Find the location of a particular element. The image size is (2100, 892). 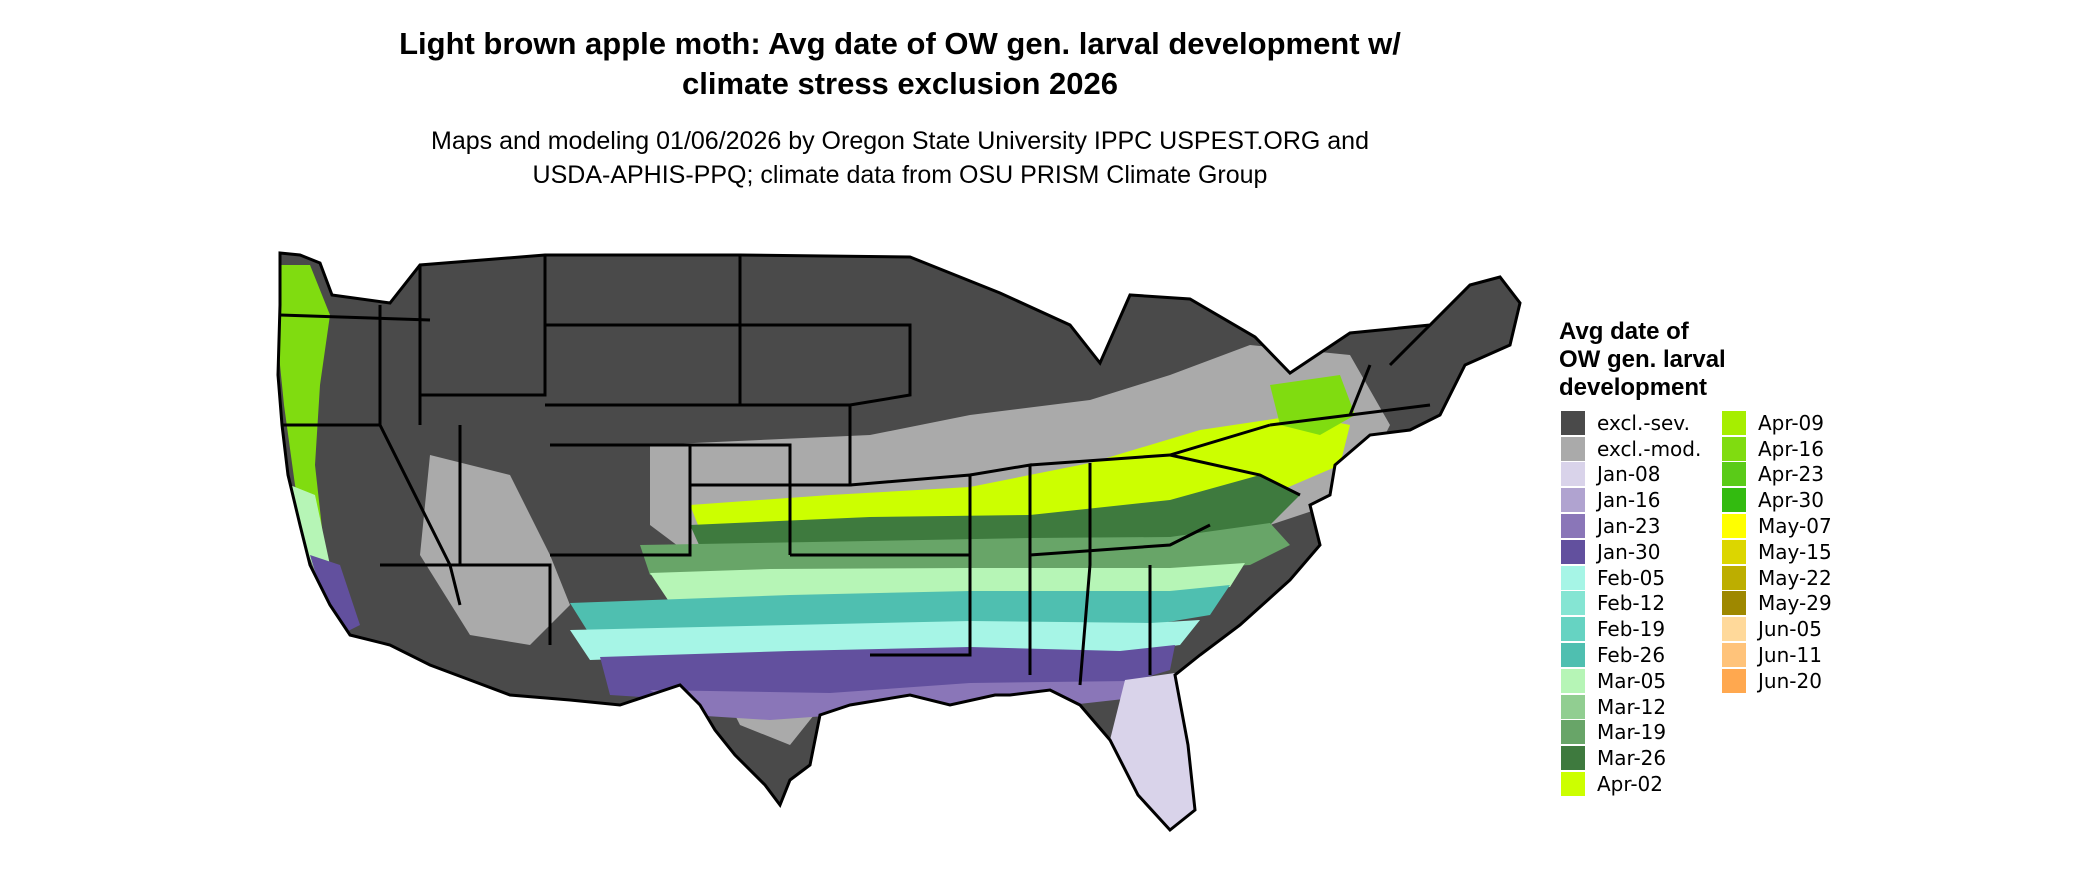

legend-label: Jan-30 is located at coordinates (1629, 551).